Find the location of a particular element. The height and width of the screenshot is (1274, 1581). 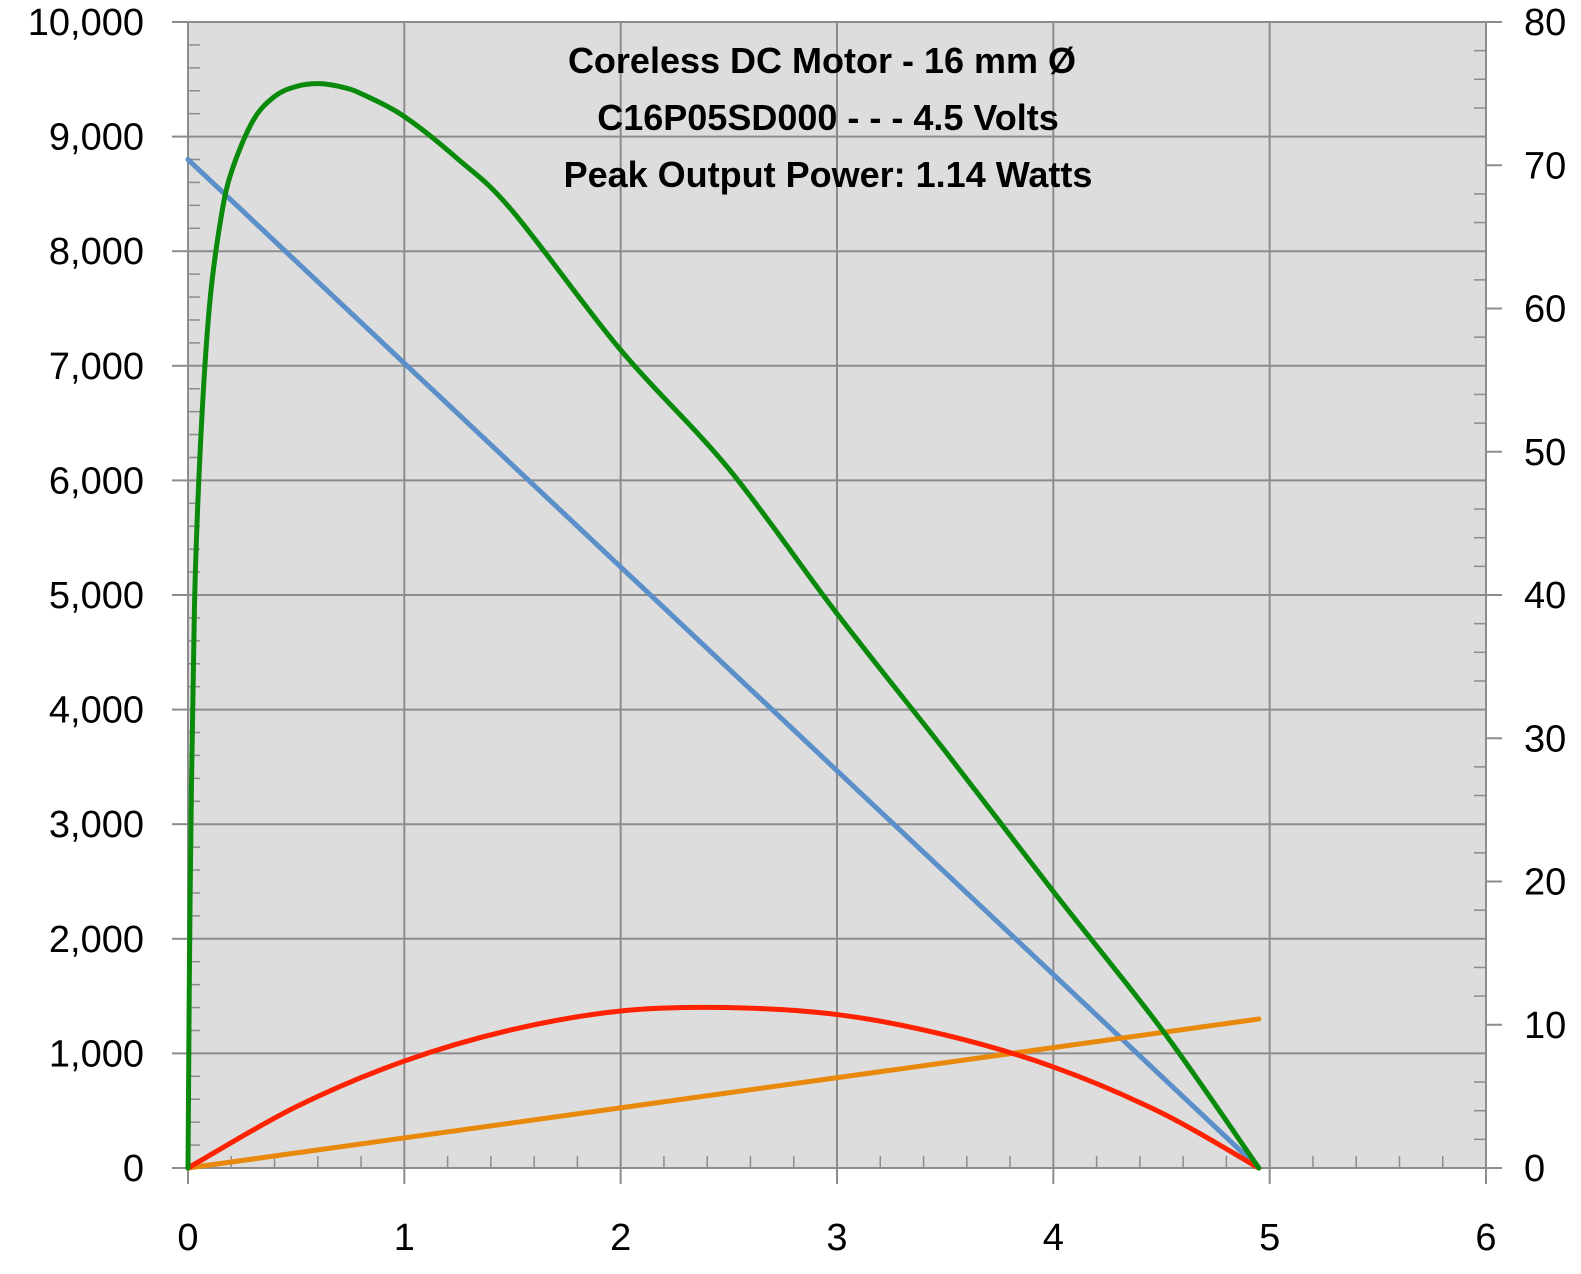

x-axis-tick-labels: 0 1 2 3 4 5 6 is located at coordinates (836, 1238).